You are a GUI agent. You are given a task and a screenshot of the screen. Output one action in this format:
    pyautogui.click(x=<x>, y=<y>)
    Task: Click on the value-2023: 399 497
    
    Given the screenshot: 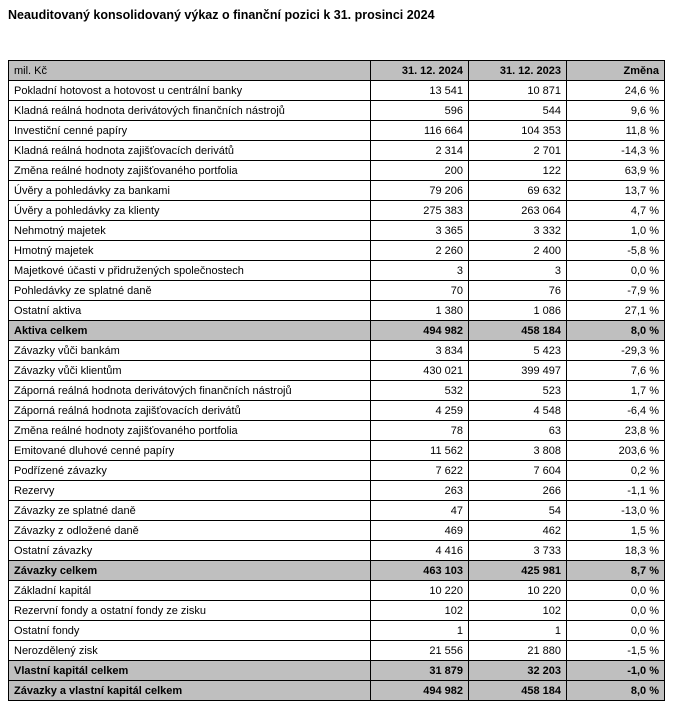 What is the action you would take?
    pyautogui.click(x=517, y=370)
    